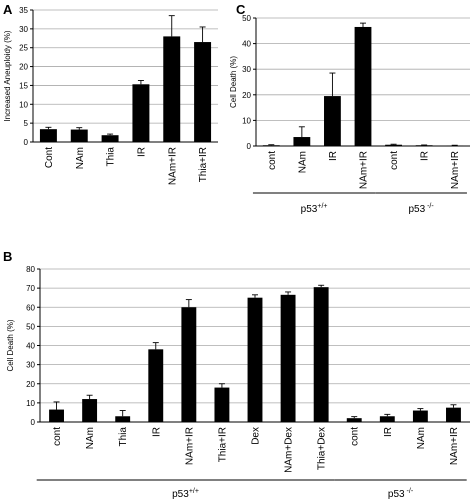 The width and height of the screenshot is (474, 501). Describe the element at coordinates (23, 10) in the screenshot. I see `y-tick-label: 35` at that location.